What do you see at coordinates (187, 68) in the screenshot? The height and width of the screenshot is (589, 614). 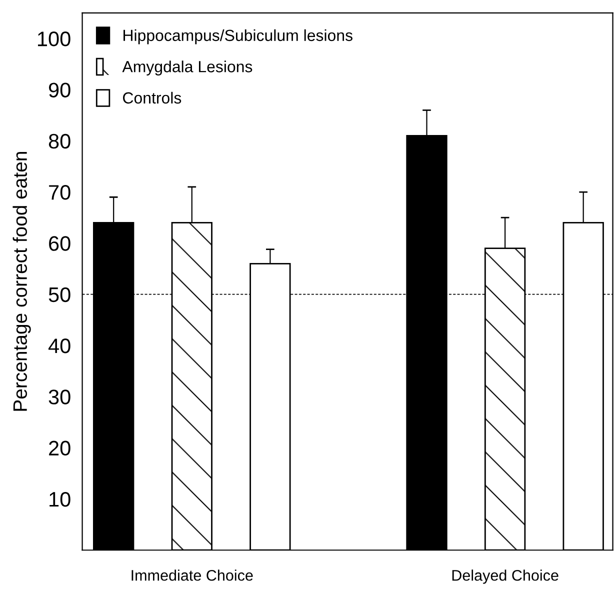 I see `legend-label: Amygdala Lesions` at bounding box center [187, 68].